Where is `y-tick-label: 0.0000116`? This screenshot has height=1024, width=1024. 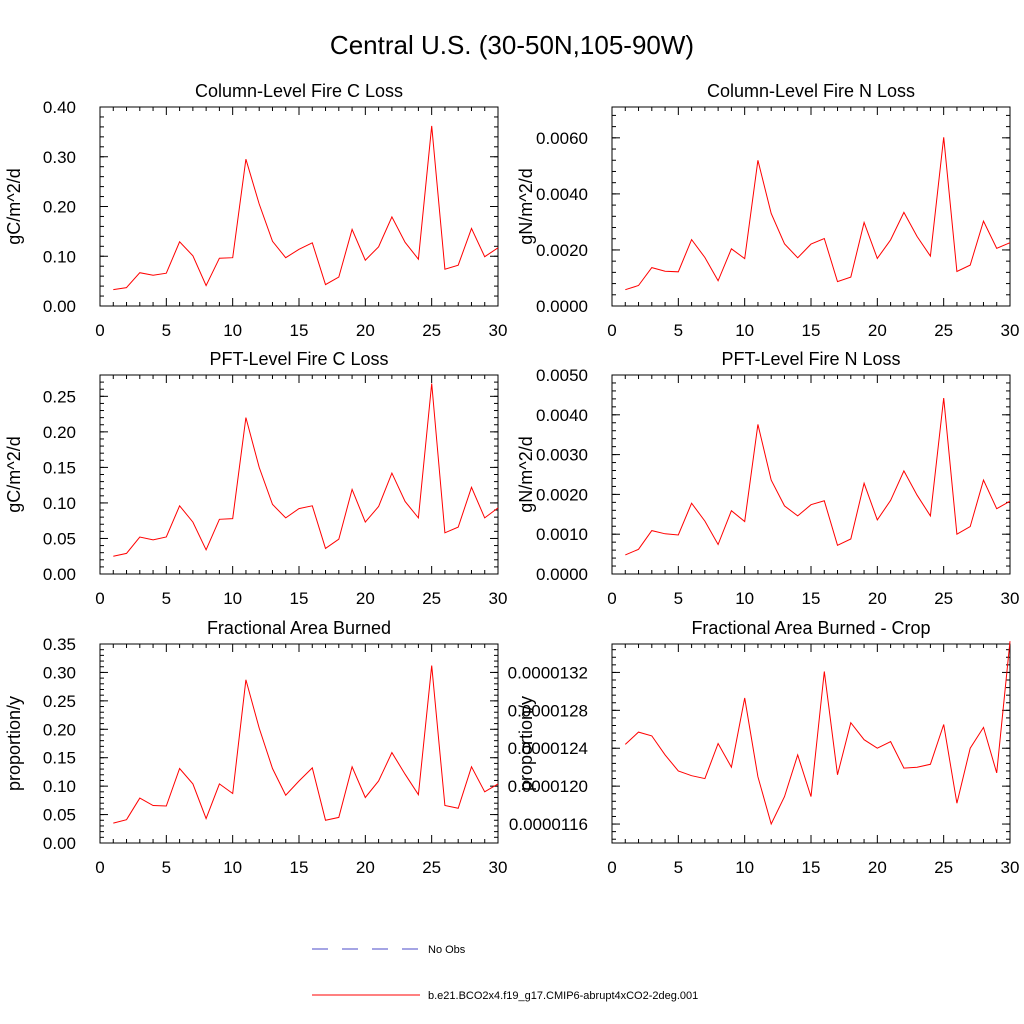
y-tick-label: 0.0000116 is located at coordinates (548, 824).